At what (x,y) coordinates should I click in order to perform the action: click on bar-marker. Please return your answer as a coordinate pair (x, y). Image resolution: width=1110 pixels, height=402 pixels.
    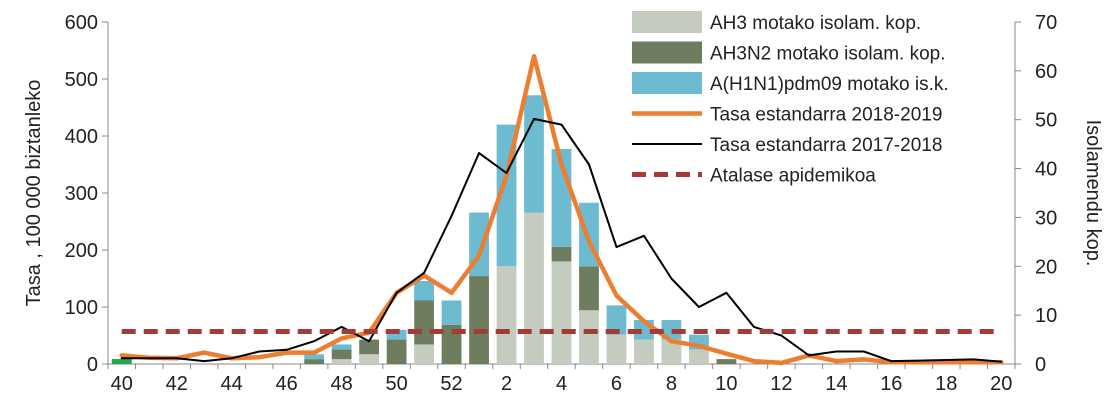
    Looking at the image, I should click on (121, 361).